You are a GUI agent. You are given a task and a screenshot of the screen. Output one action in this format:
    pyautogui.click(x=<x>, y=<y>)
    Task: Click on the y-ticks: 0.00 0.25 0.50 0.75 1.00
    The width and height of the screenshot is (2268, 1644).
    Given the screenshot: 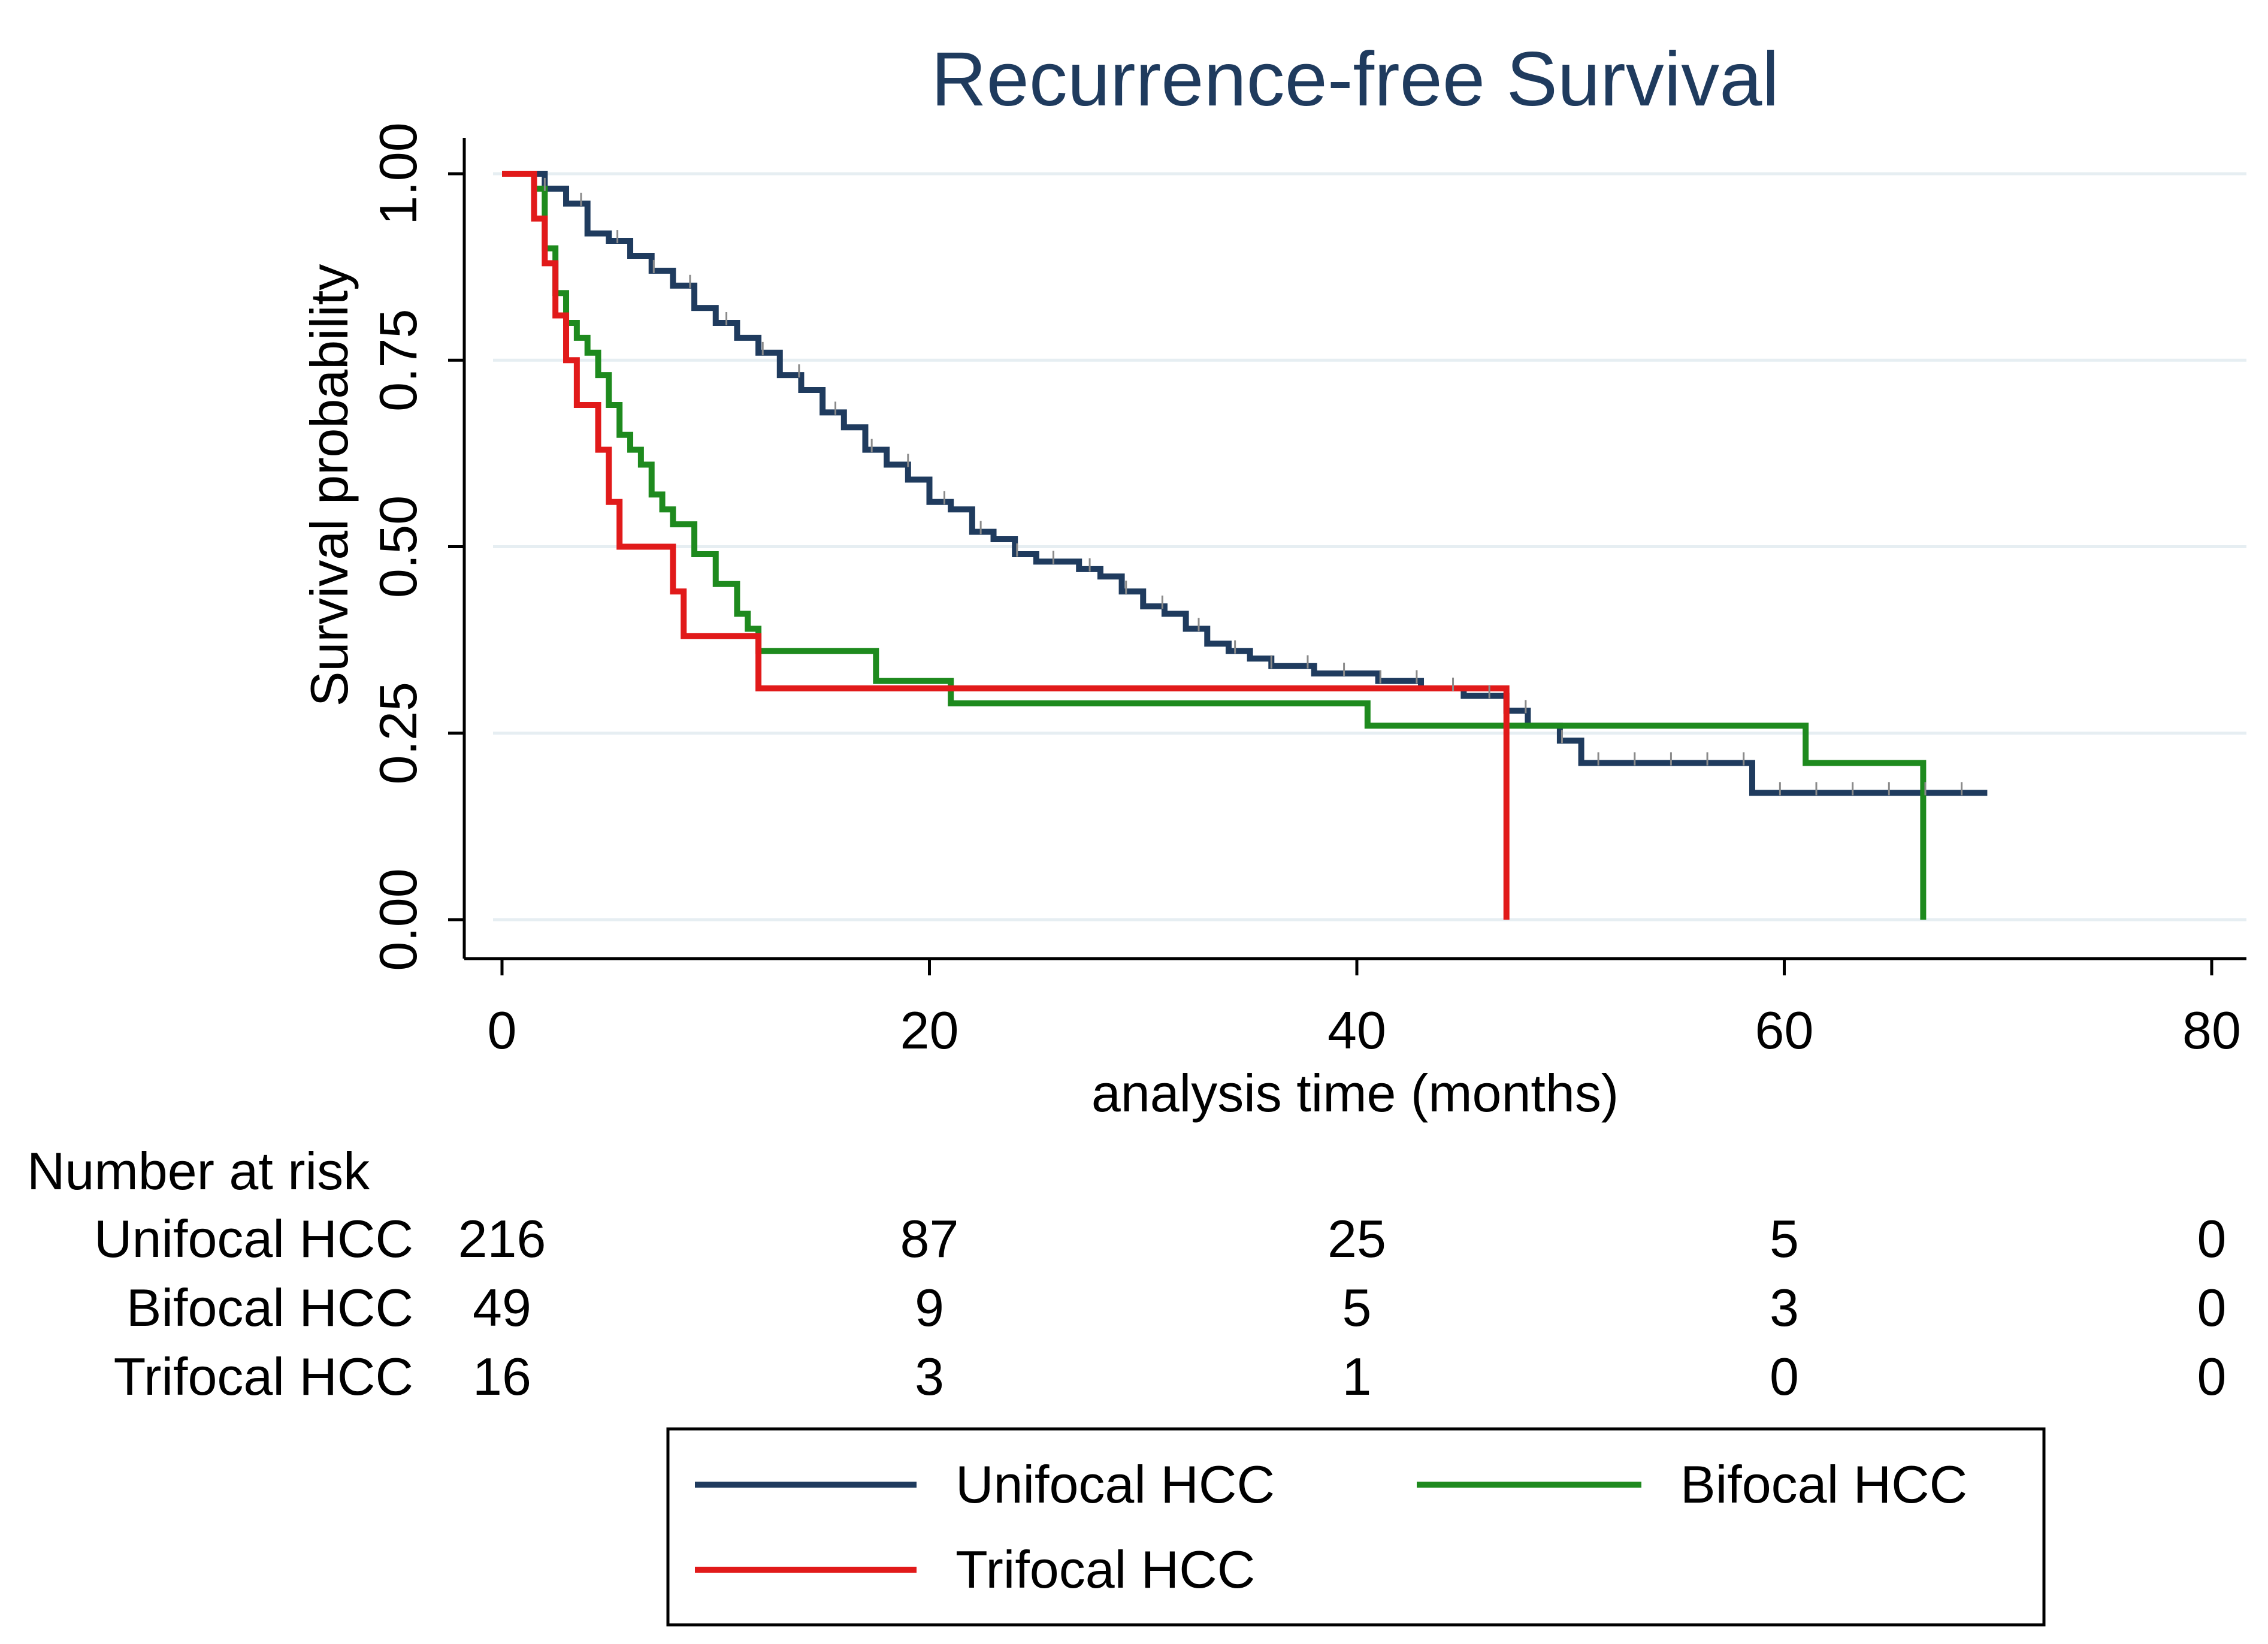 What is the action you would take?
    pyautogui.click(x=416, y=546)
    